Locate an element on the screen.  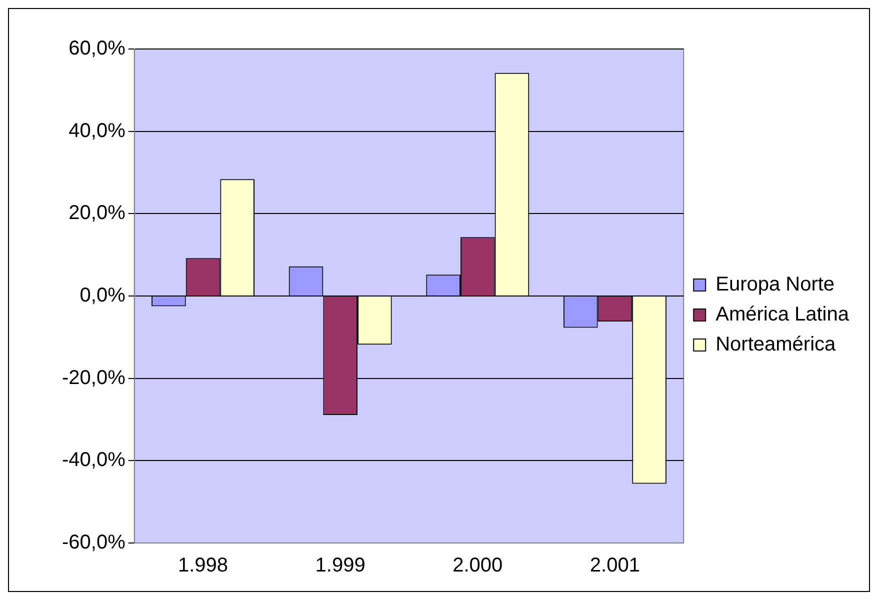
y-tick-label: 0,0% is located at coordinates (103, 295).